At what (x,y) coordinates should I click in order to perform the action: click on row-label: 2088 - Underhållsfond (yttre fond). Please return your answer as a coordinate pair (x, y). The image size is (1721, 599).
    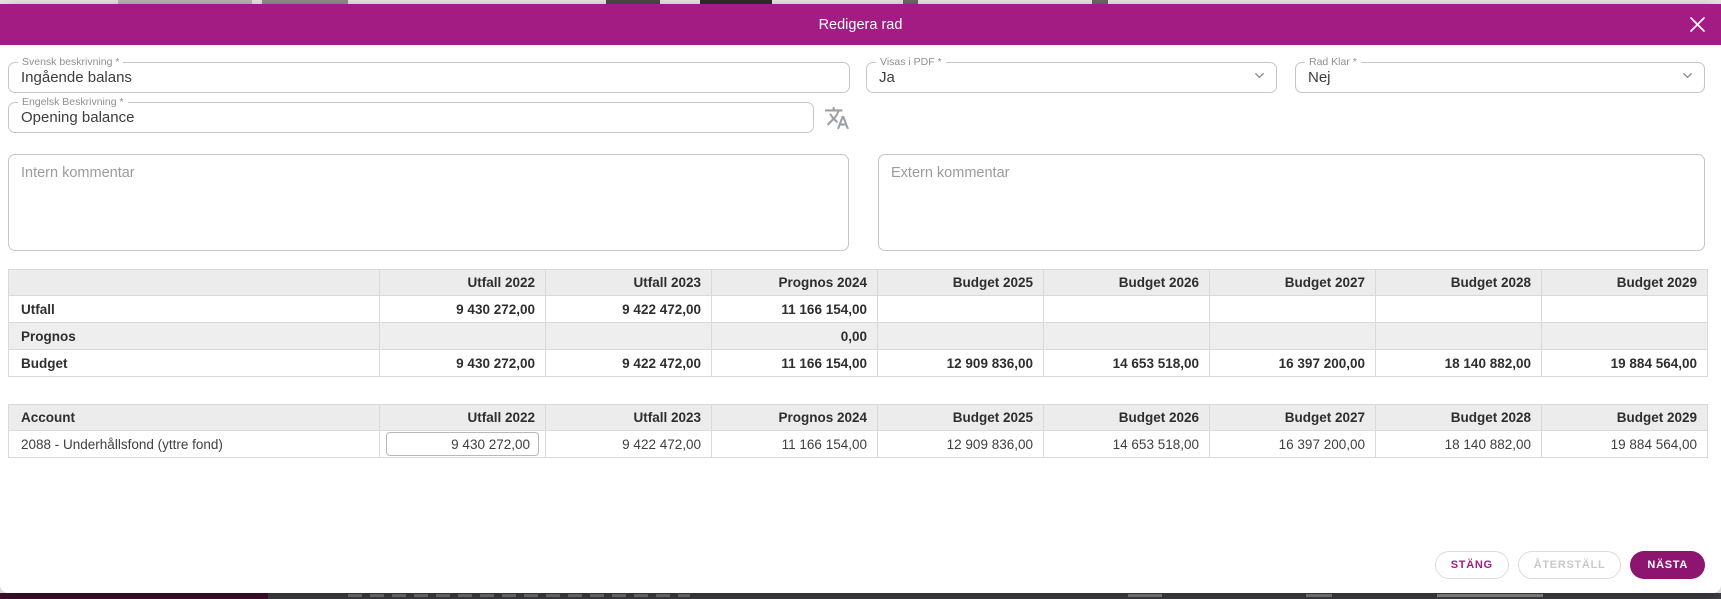
    Looking at the image, I should click on (194, 444).